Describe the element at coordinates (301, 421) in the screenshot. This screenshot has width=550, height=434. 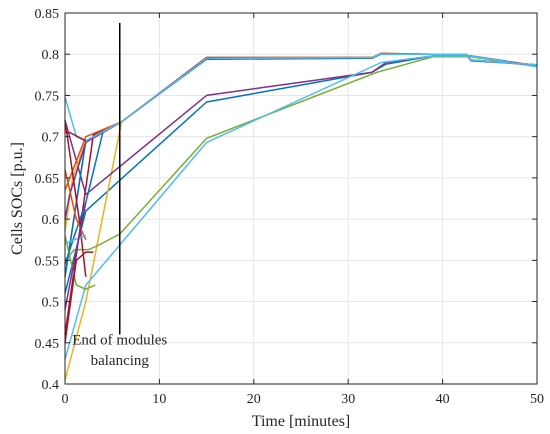
I see `x-axis-label: Time [minutes]` at that location.